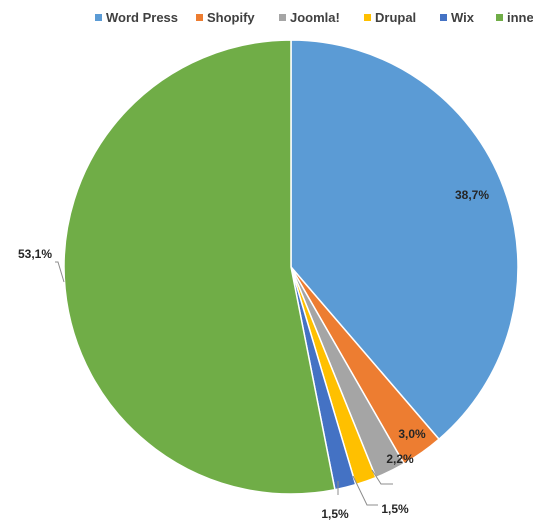 The width and height of the screenshot is (533, 523). What do you see at coordinates (395, 509) in the screenshot?
I see `data-label-drupal: 1,5%` at bounding box center [395, 509].